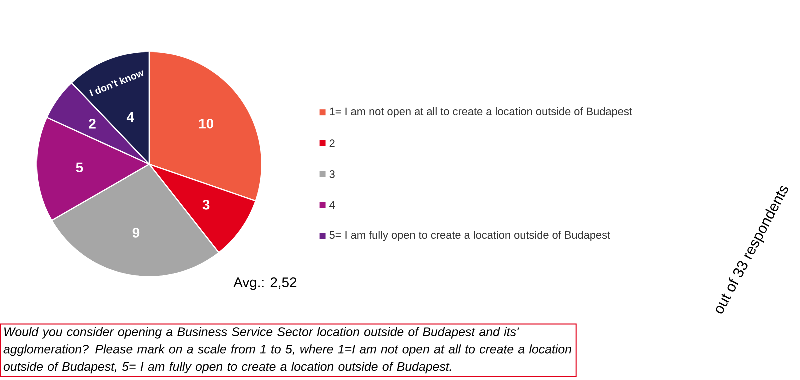  Describe the element at coordinates (92, 124) in the screenshot. I see `data-label: 2` at that location.